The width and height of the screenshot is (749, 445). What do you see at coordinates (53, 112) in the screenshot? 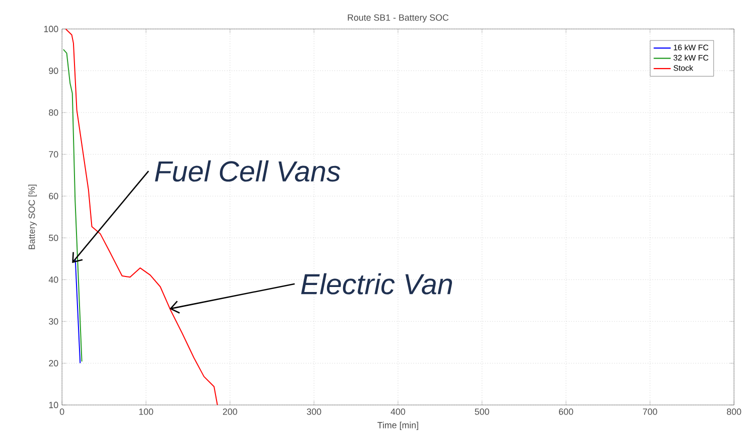
I see `y-tick-label: 80` at bounding box center [53, 112].